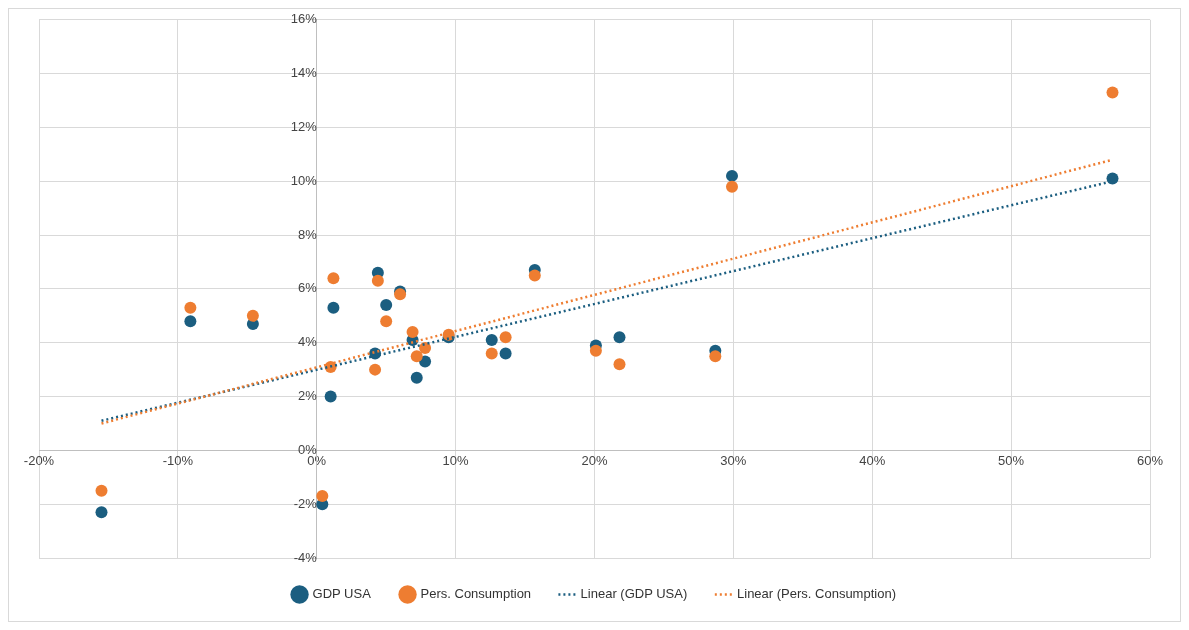 The width and height of the screenshot is (1189, 630). Describe the element at coordinates (305, 503) in the screenshot. I see `y-tick-label: -2%` at that location.